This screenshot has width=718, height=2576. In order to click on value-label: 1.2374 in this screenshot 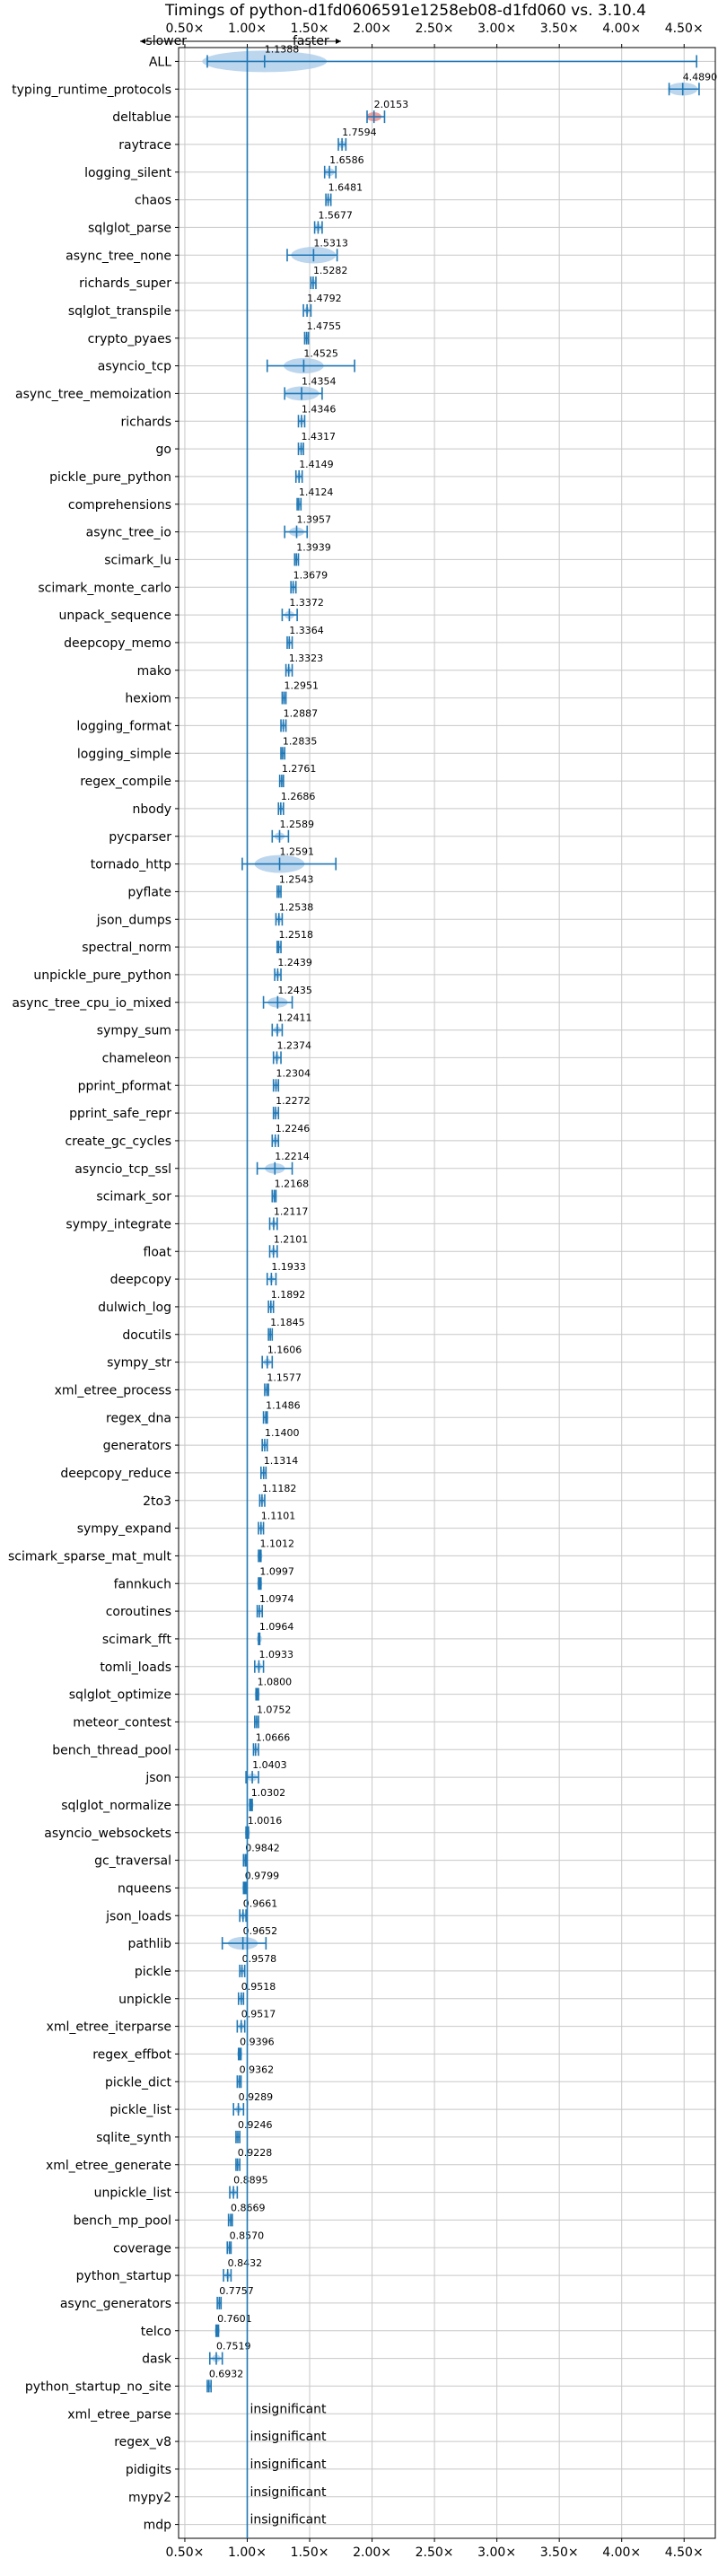, I will do `click(294, 1045)`.